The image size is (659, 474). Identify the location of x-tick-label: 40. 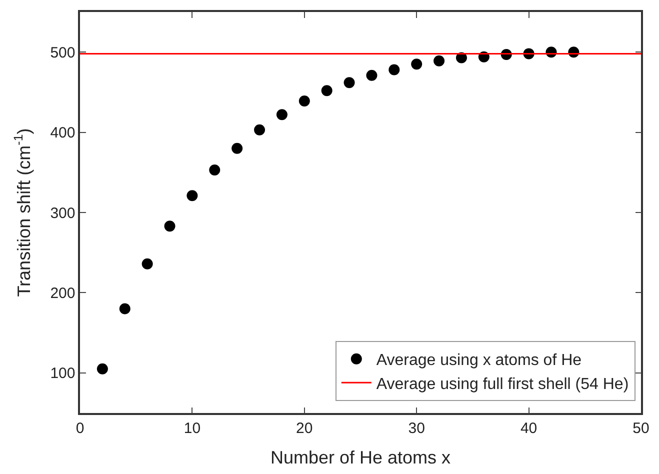
(529, 428).